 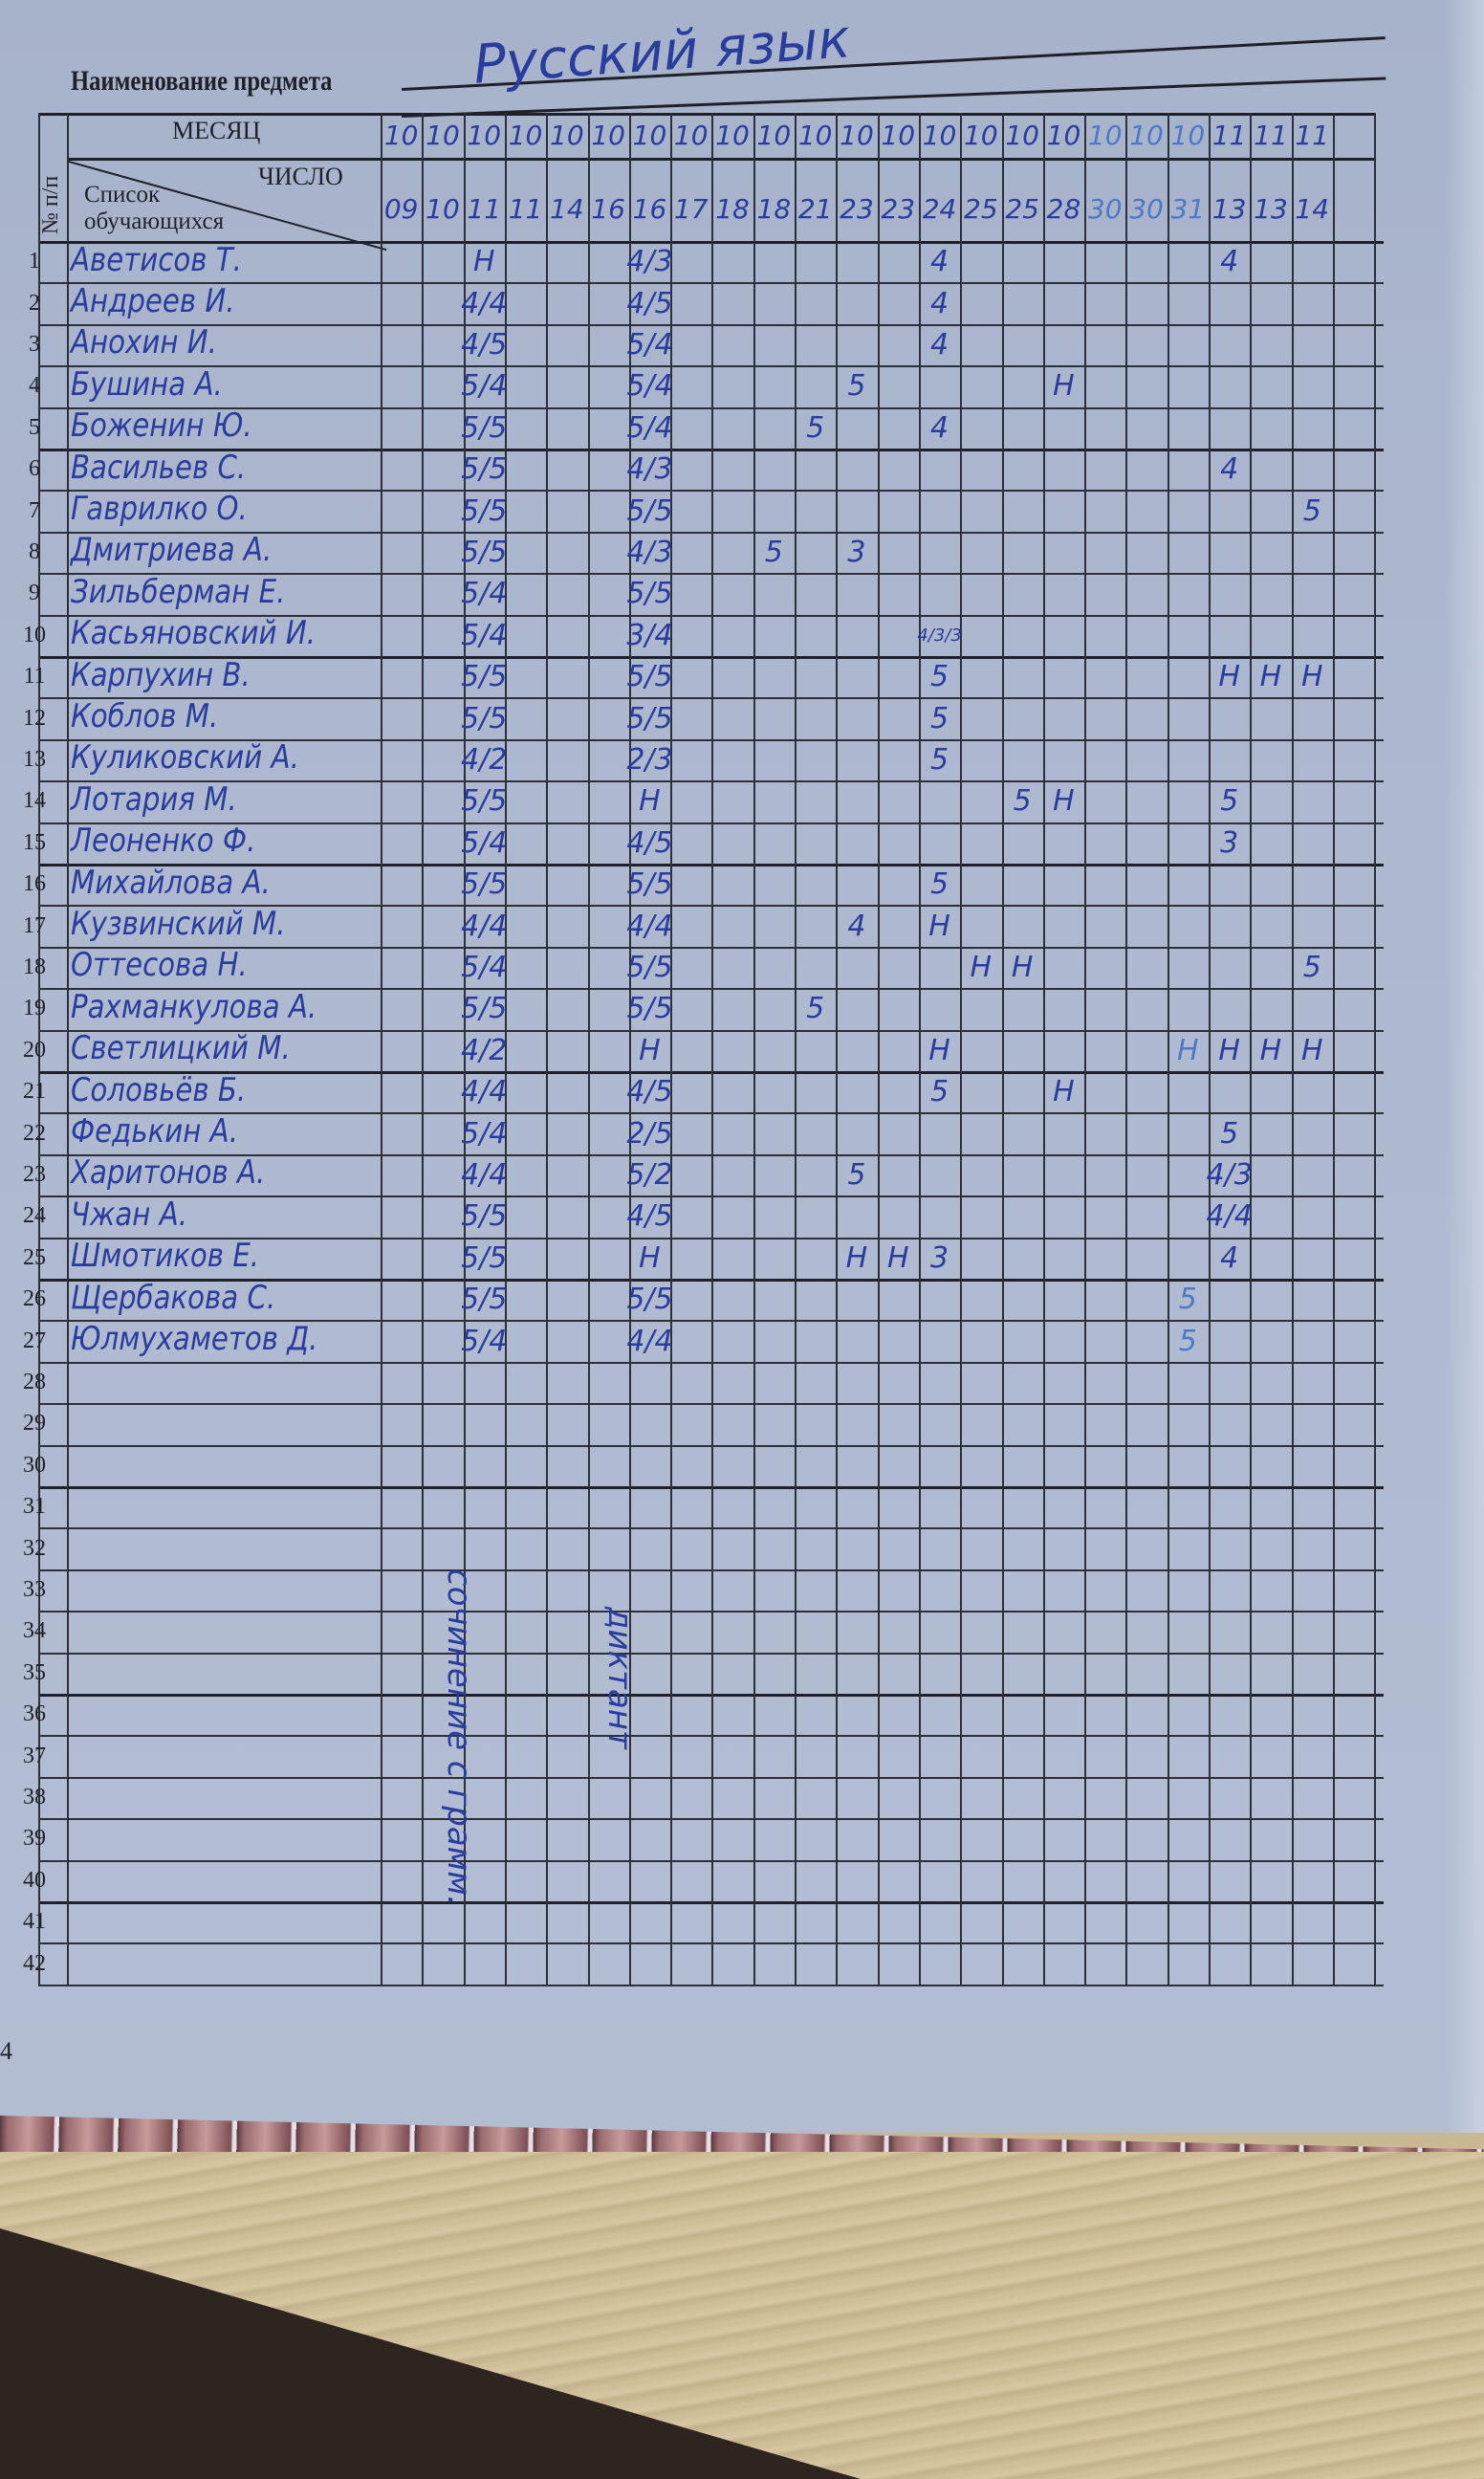 I want to click on row-number: 22, so click(x=34, y=1133).